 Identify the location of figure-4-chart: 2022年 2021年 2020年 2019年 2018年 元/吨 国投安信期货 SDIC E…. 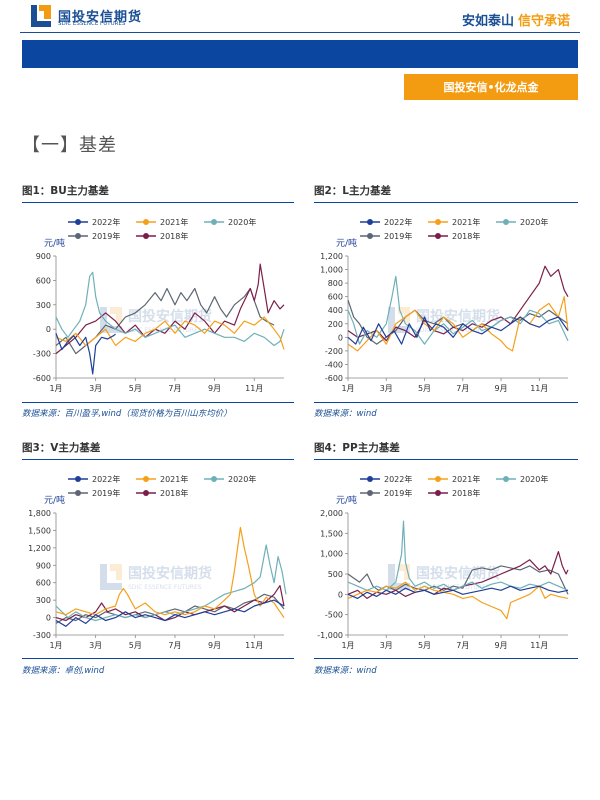
(446, 561).